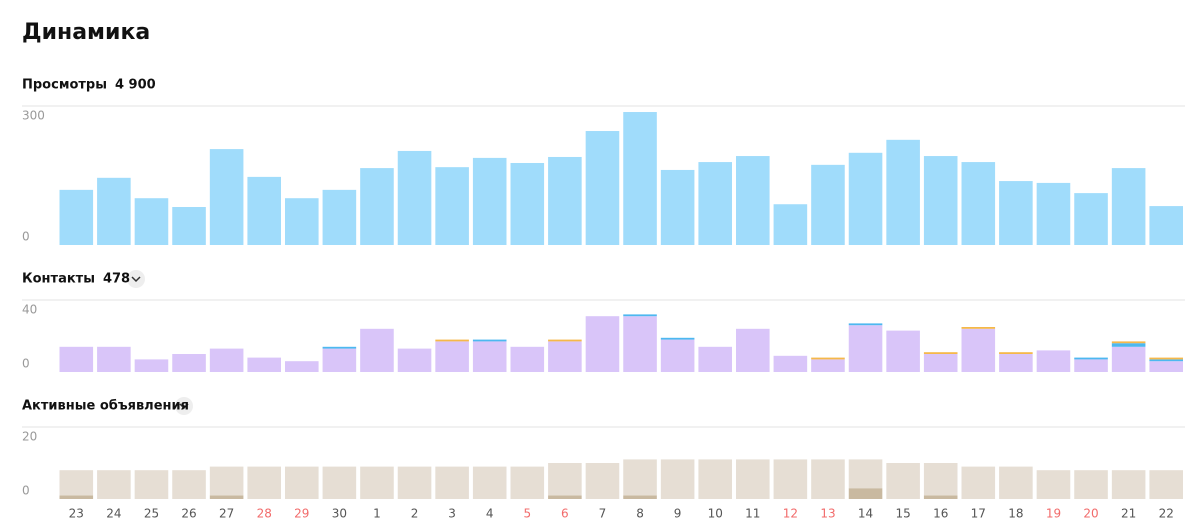 Image resolution: width=1200 pixels, height=529 pixels. What do you see at coordinates (339, 514) in the screenshot?
I see `x-tick-label: 30` at bounding box center [339, 514].